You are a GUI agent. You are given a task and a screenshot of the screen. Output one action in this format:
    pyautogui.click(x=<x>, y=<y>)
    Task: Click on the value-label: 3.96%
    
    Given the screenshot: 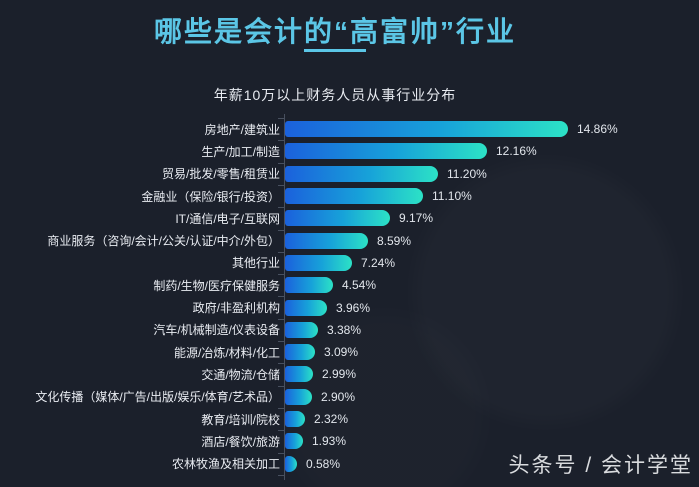 What is the action you would take?
    pyautogui.click(x=353, y=307)
    